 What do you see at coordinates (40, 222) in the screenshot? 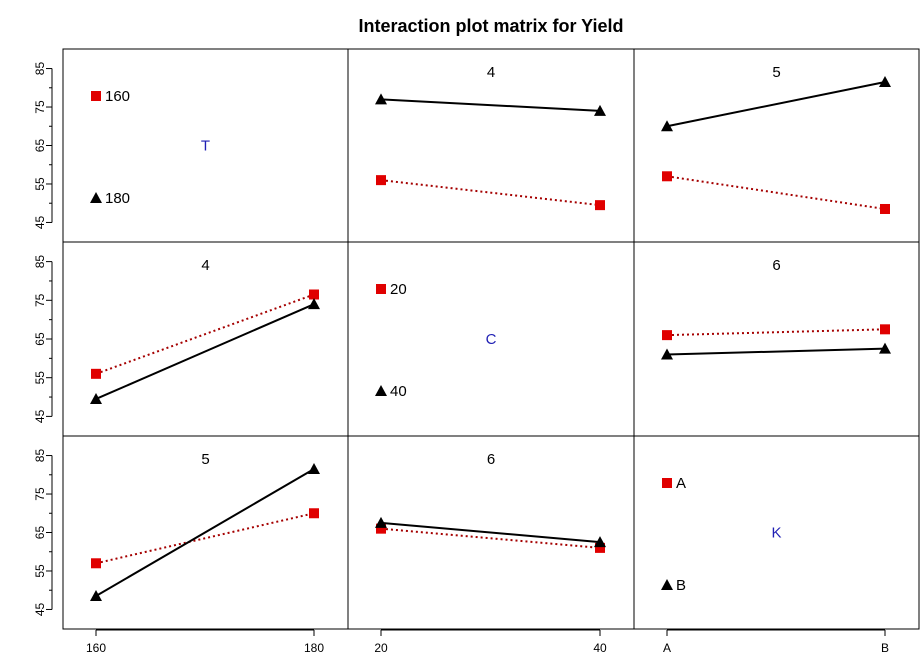
I see `y-tick-label-row0-45: 45` at bounding box center [40, 222].